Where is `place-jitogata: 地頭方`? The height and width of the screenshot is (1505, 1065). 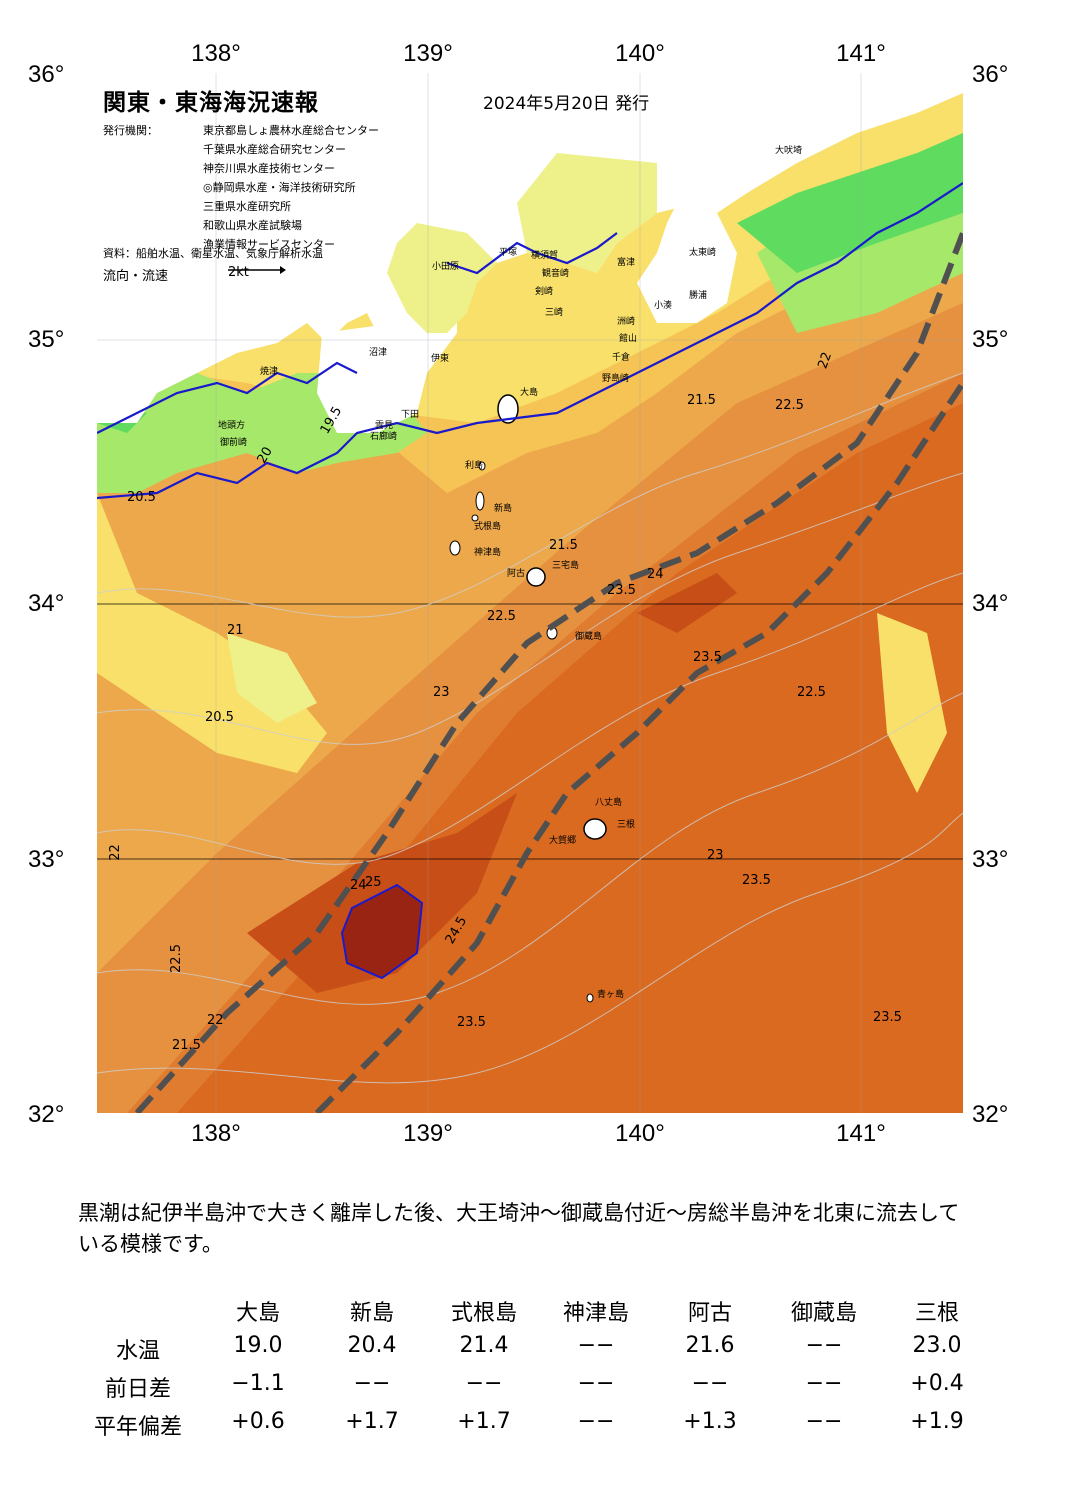
place-jitogata: 地頭方 is located at coordinates (232, 426).